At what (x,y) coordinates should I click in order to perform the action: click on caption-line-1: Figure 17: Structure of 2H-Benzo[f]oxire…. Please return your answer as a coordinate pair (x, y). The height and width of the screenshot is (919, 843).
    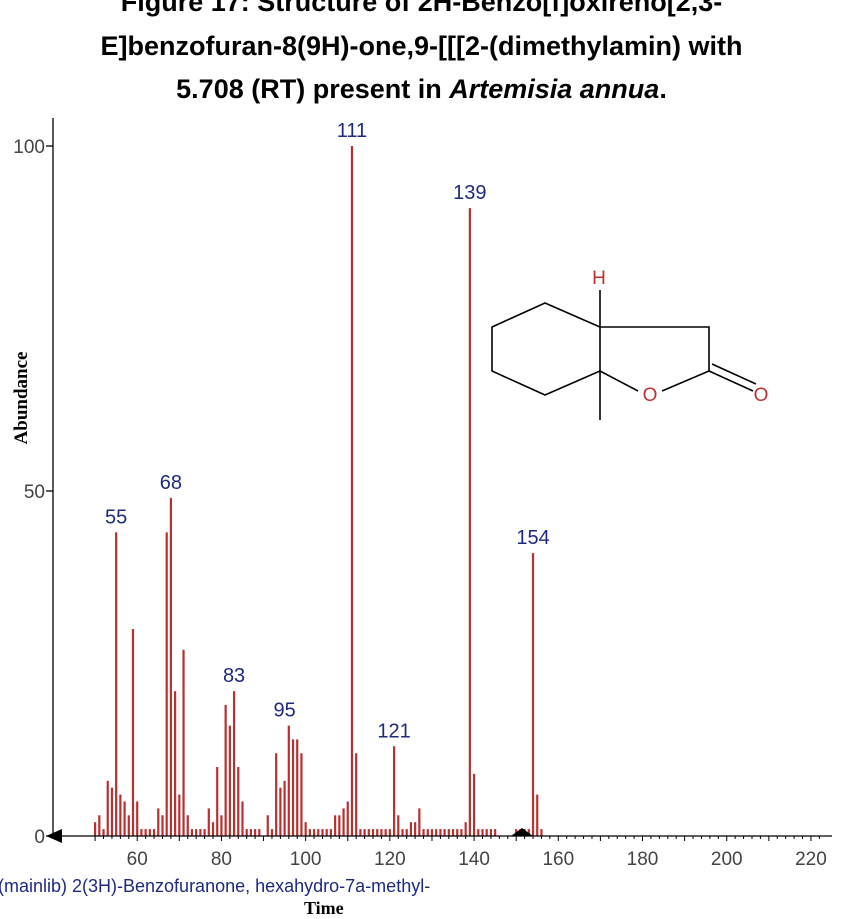
    Looking at the image, I should click on (421, 8).